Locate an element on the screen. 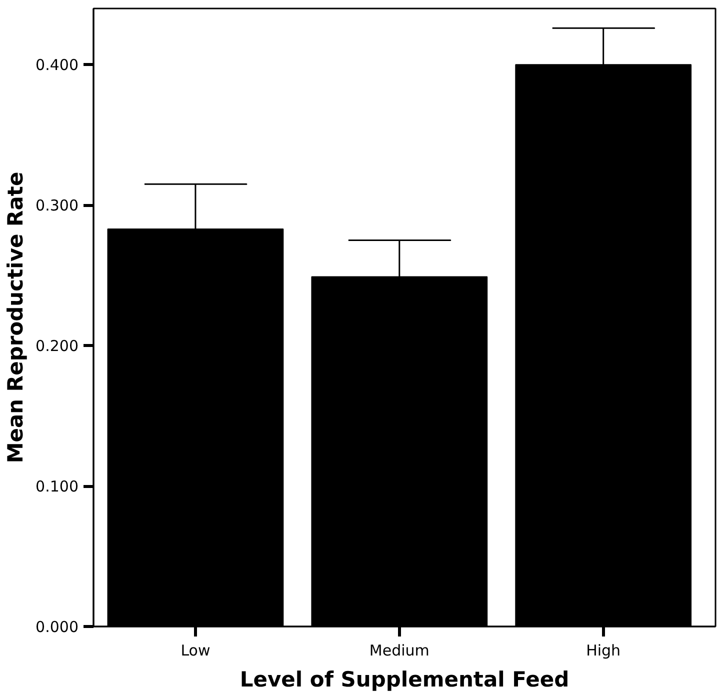  y-axis-title: Mean Reproductive Rate is located at coordinates (16, 318).